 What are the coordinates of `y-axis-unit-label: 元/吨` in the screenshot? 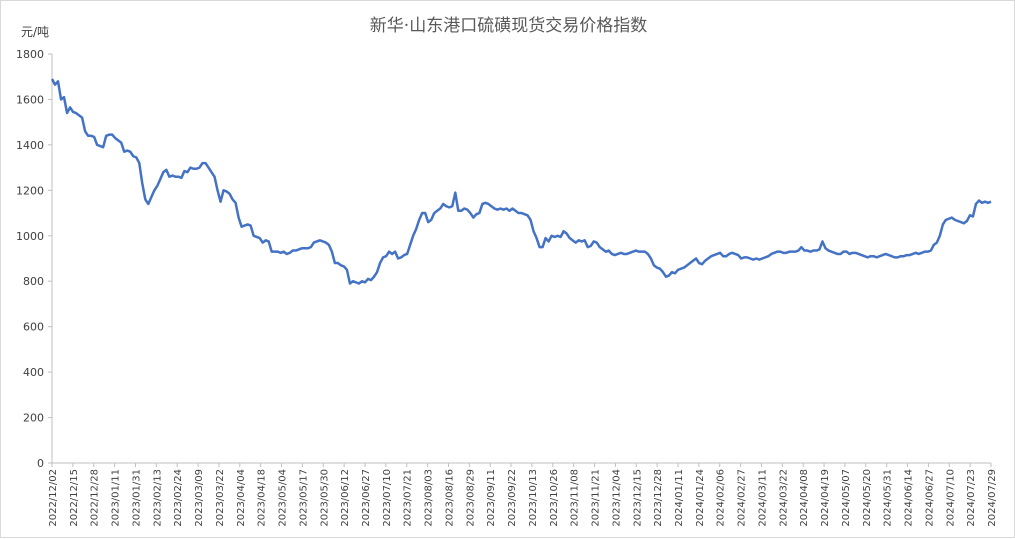 It's located at (35, 32).